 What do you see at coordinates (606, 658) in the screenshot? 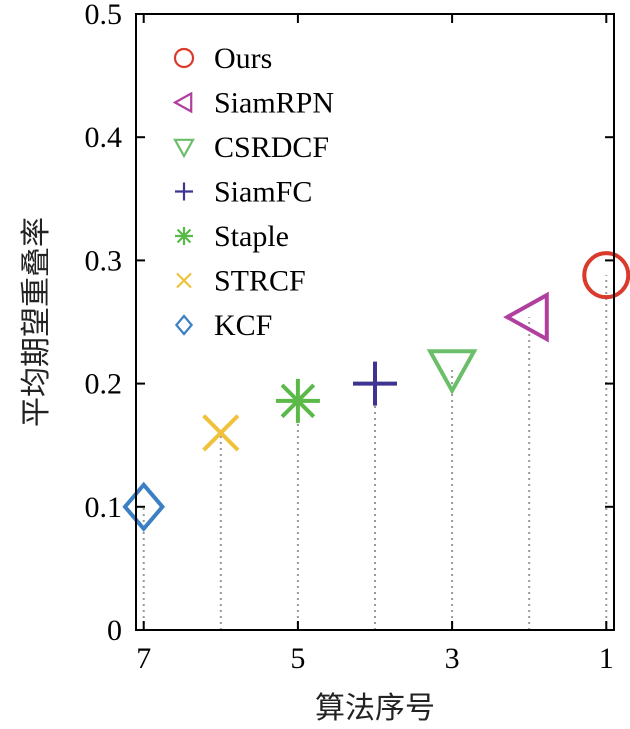
I see `x-tick-label: 1` at bounding box center [606, 658].